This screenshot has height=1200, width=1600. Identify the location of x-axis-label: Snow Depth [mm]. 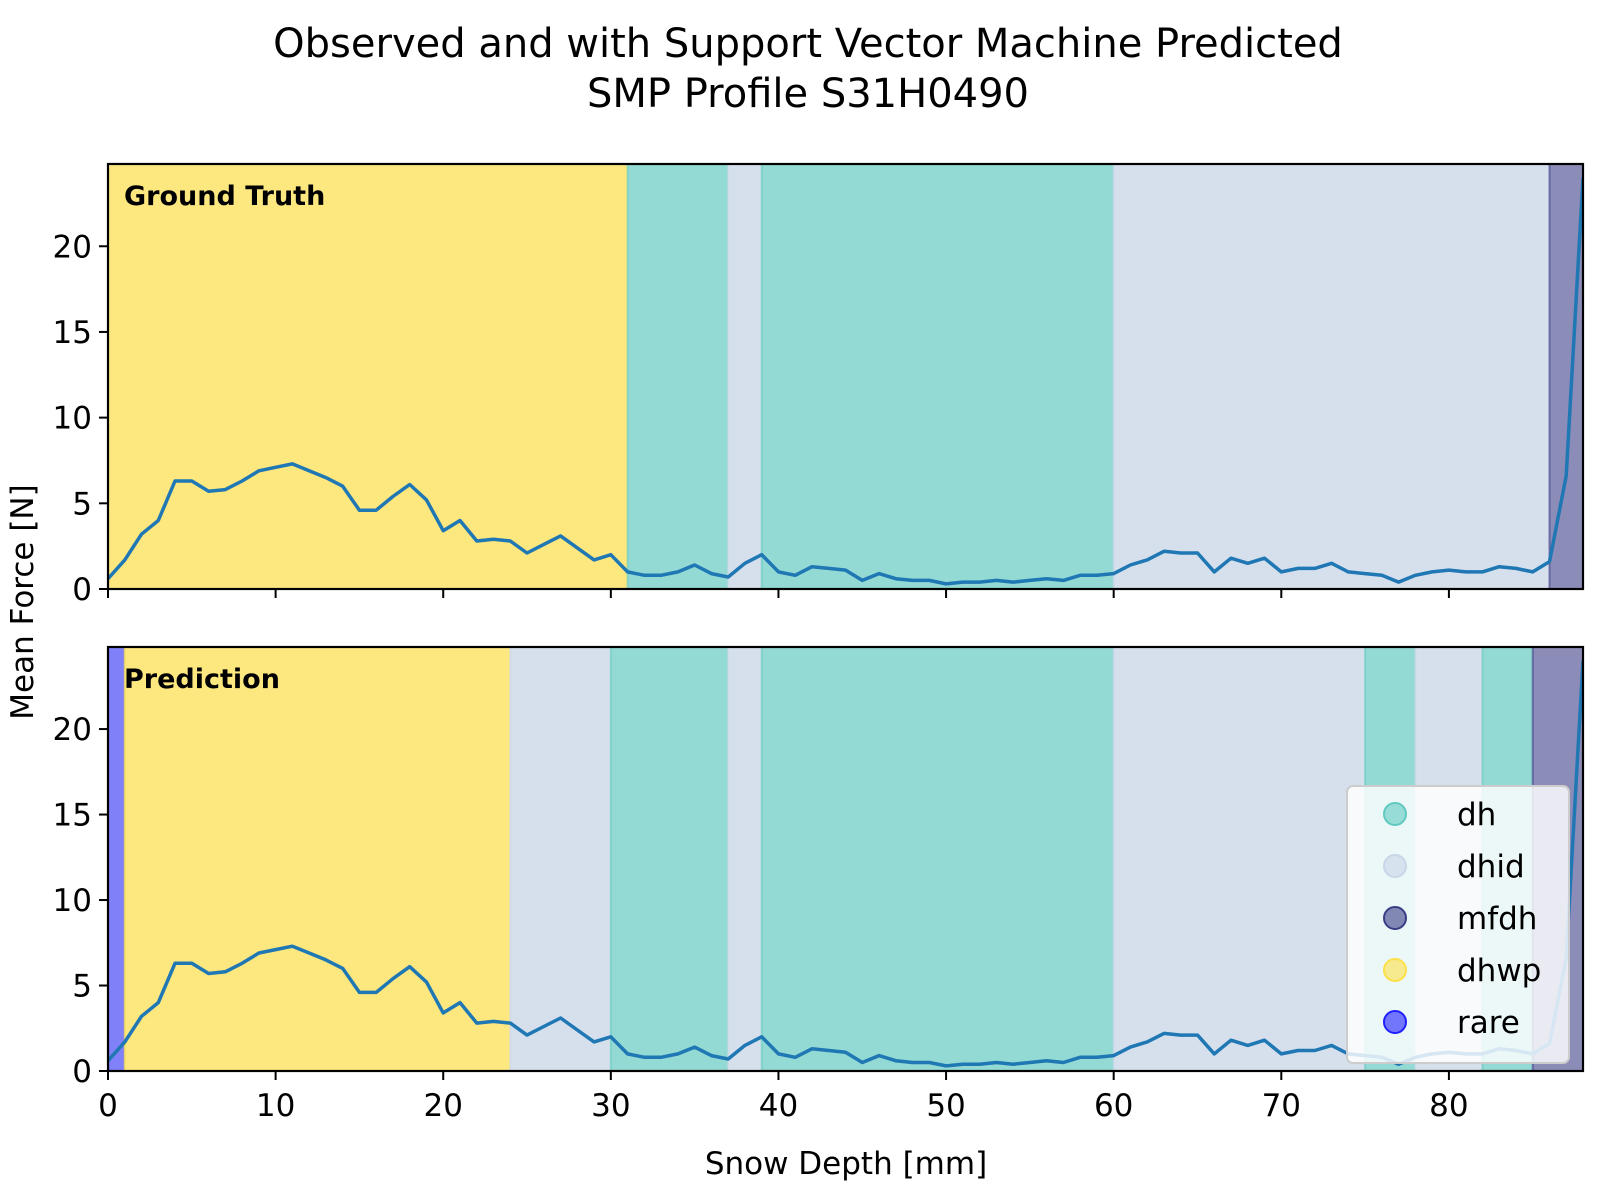
(846, 1164).